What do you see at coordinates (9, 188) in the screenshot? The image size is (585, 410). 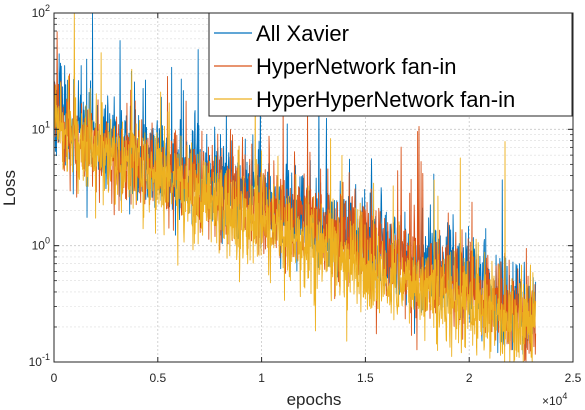 I see `y-axis-label: Loss` at bounding box center [9, 188].